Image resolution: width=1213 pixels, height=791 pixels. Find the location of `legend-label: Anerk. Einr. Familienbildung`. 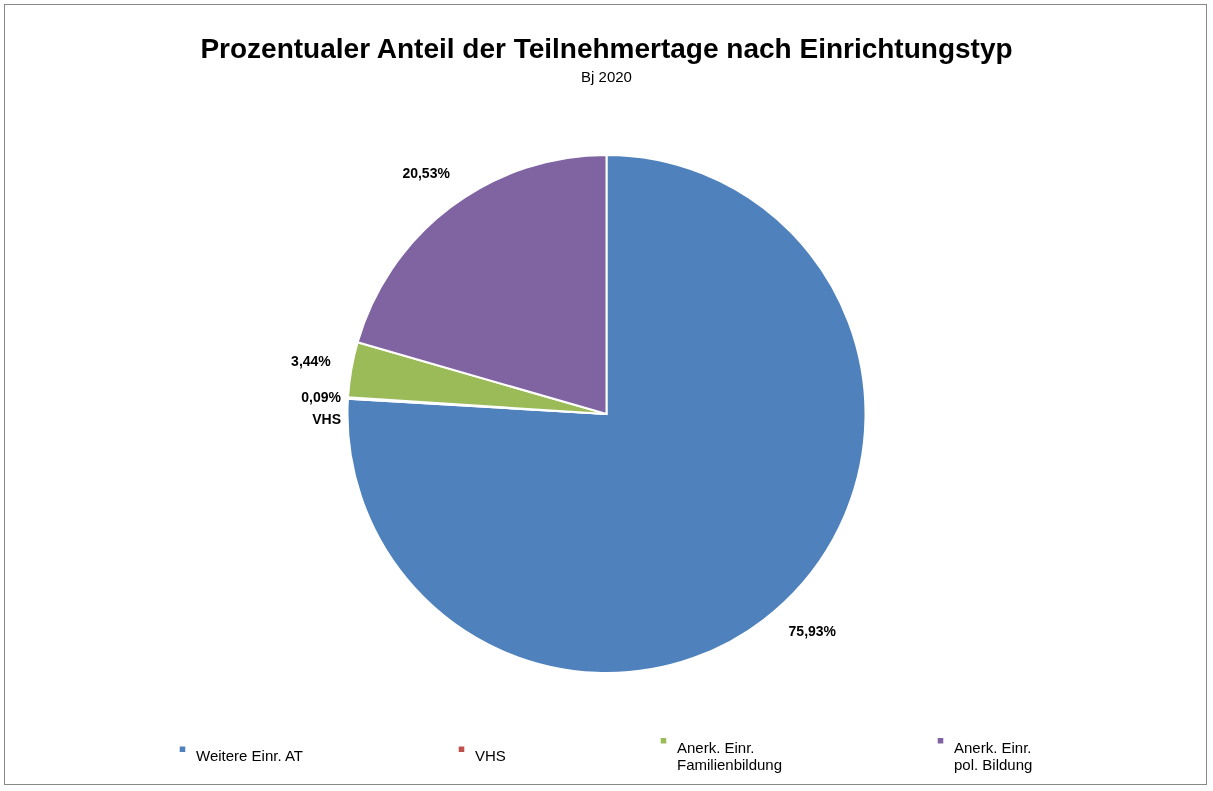

legend-label: Anerk. Einr. Familienbildung is located at coordinates (730, 755).